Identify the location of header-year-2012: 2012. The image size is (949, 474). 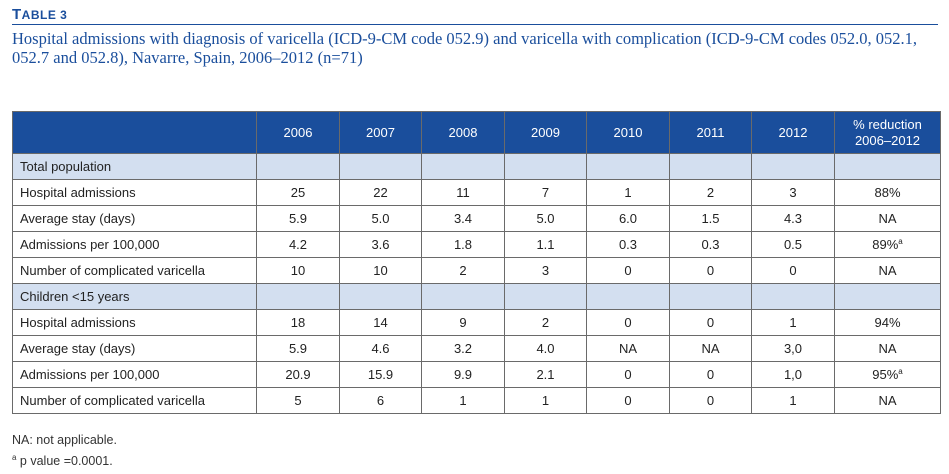
(793, 132).